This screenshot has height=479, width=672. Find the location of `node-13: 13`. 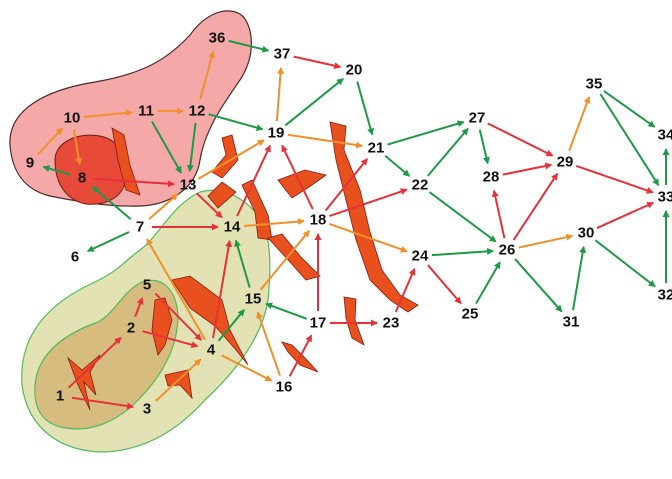

node-13: 13 is located at coordinates (188, 185).